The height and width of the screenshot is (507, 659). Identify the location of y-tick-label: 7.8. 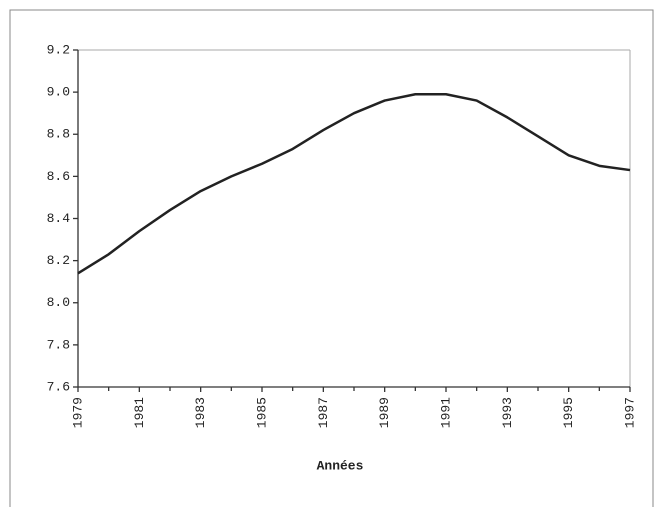
(58, 344).